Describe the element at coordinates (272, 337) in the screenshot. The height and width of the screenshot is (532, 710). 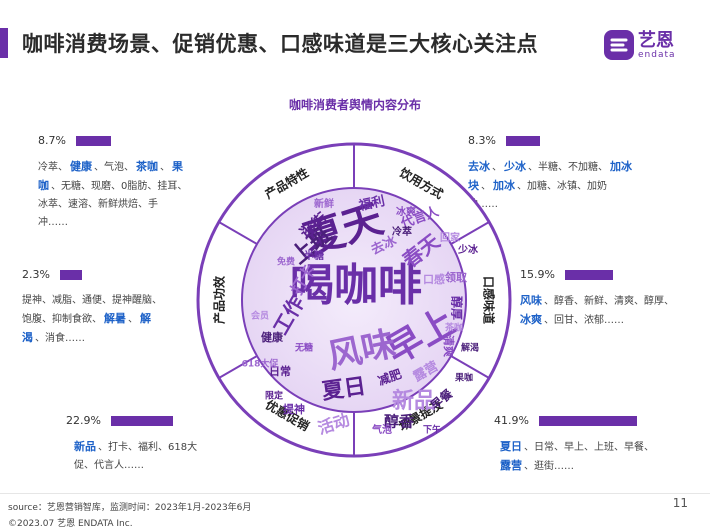
I see `wordcloud-word: 健康` at that location.